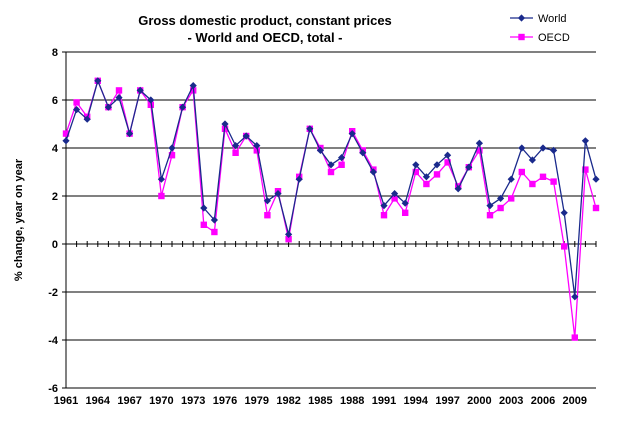 The image size is (617, 439). What do you see at coordinates (320, 401) in the screenshot?
I see `x-tick-label: 1985` at bounding box center [320, 401].